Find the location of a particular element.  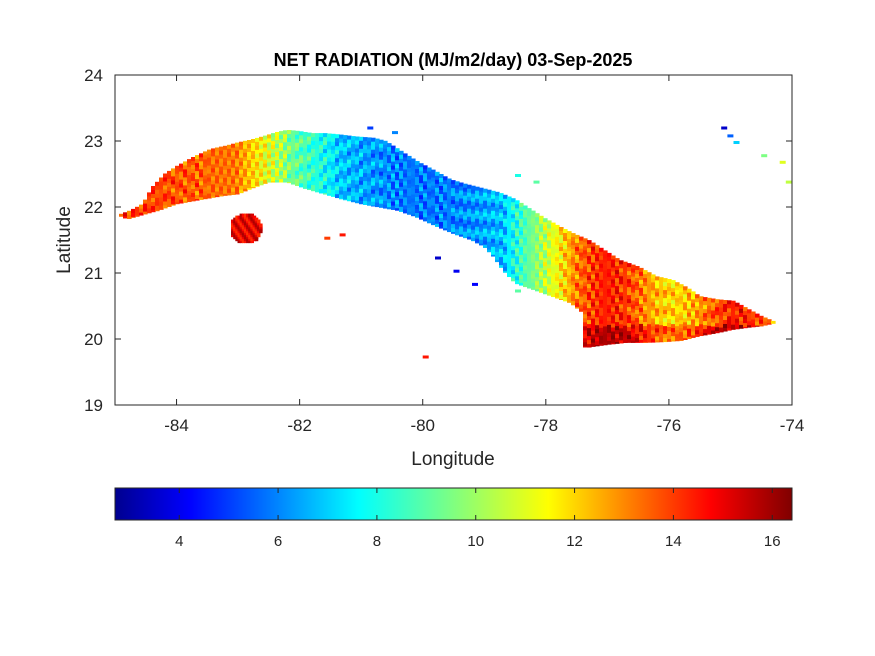

islet-cell is located at coordinates (788, 182).